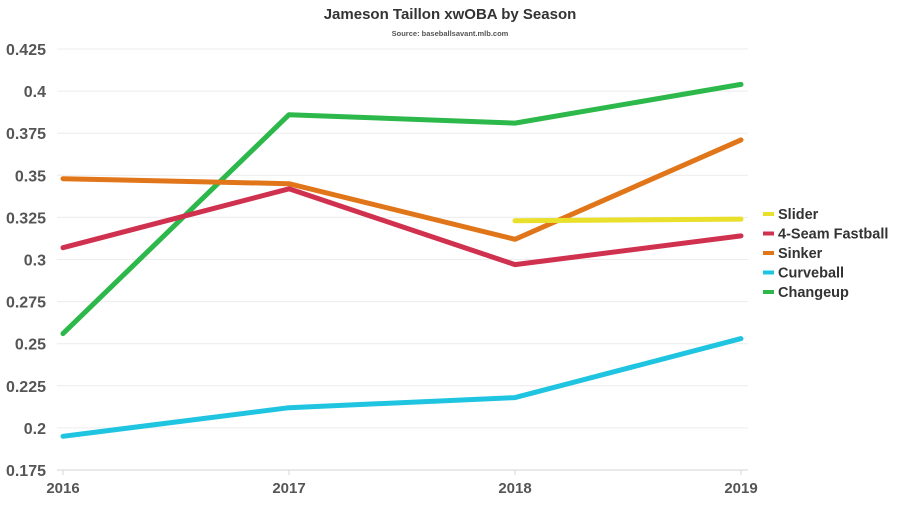 The height and width of the screenshot is (506, 900). What do you see at coordinates (26, 303) in the screenshot?
I see `y-tick-label: 0.275` at bounding box center [26, 303].